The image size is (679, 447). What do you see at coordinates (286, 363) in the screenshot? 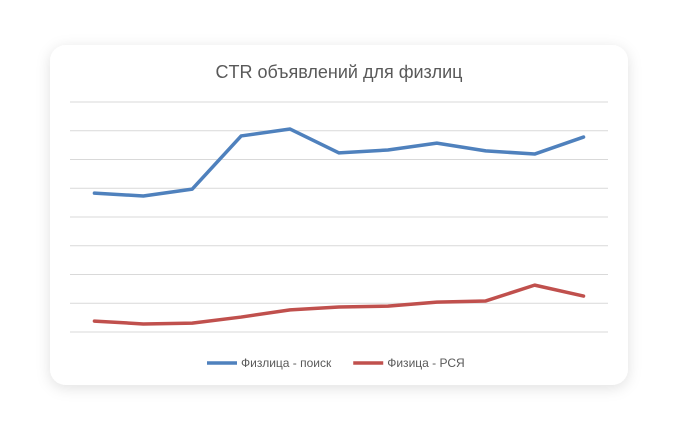
I see `legend-label: Физлица - поиск` at bounding box center [286, 363].